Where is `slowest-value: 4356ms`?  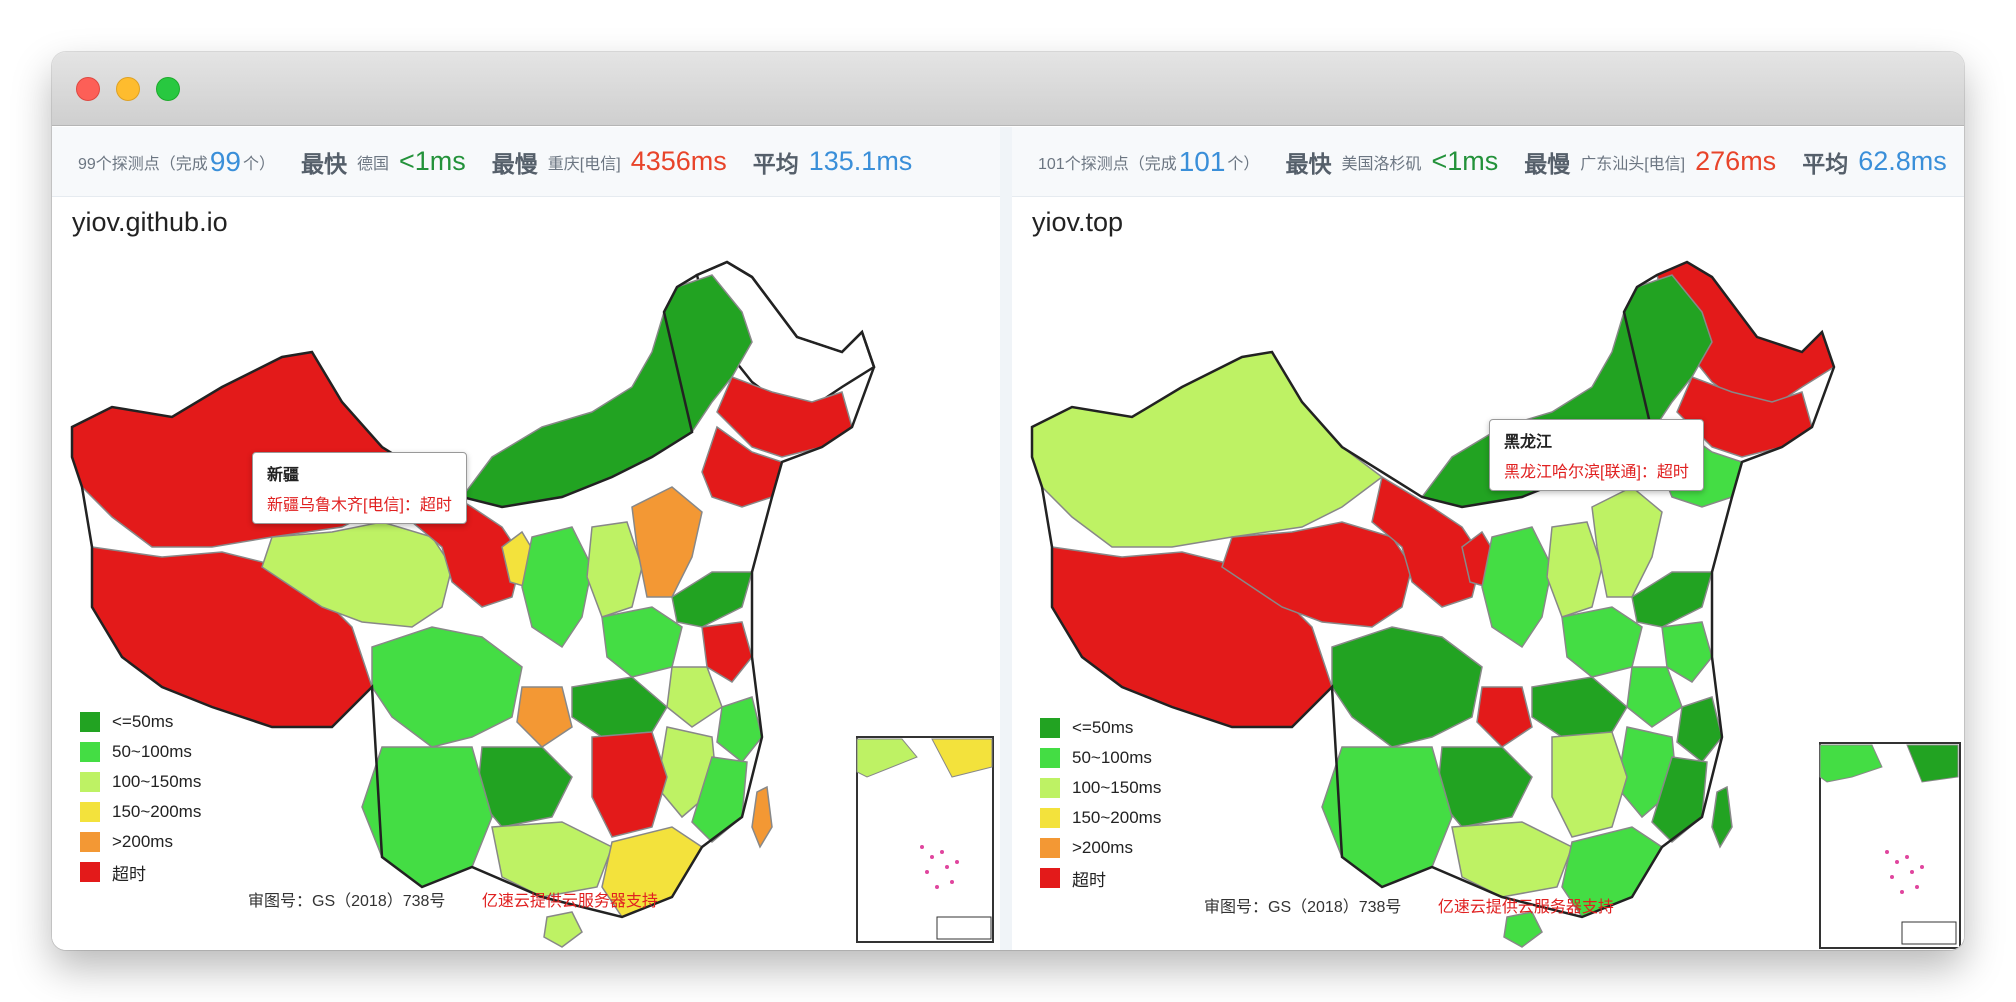 slowest-value: 4356ms is located at coordinates (678, 161).